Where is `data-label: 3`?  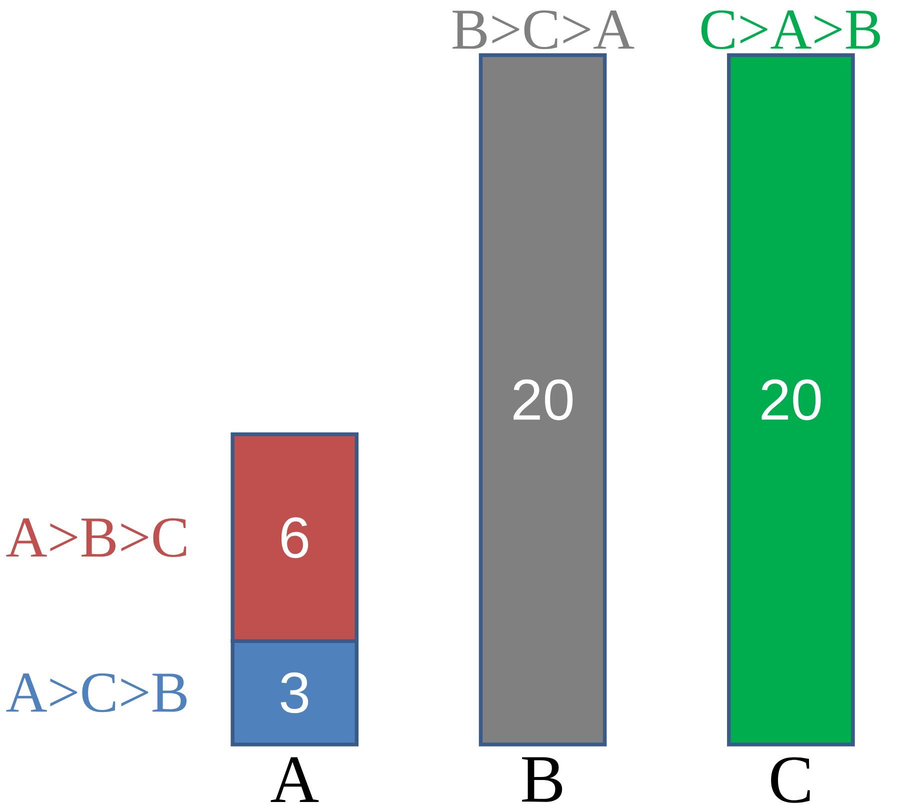 data-label: 3 is located at coordinates (294, 693).